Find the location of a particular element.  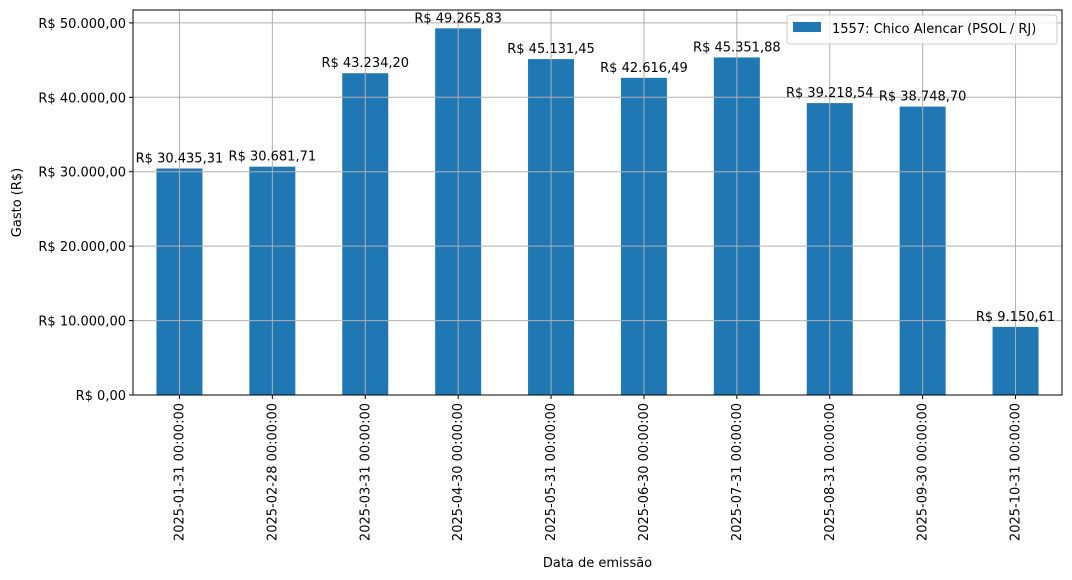

x-tick-label: 2025-05-31 00:00:00 is located at coordinates (551, 472).